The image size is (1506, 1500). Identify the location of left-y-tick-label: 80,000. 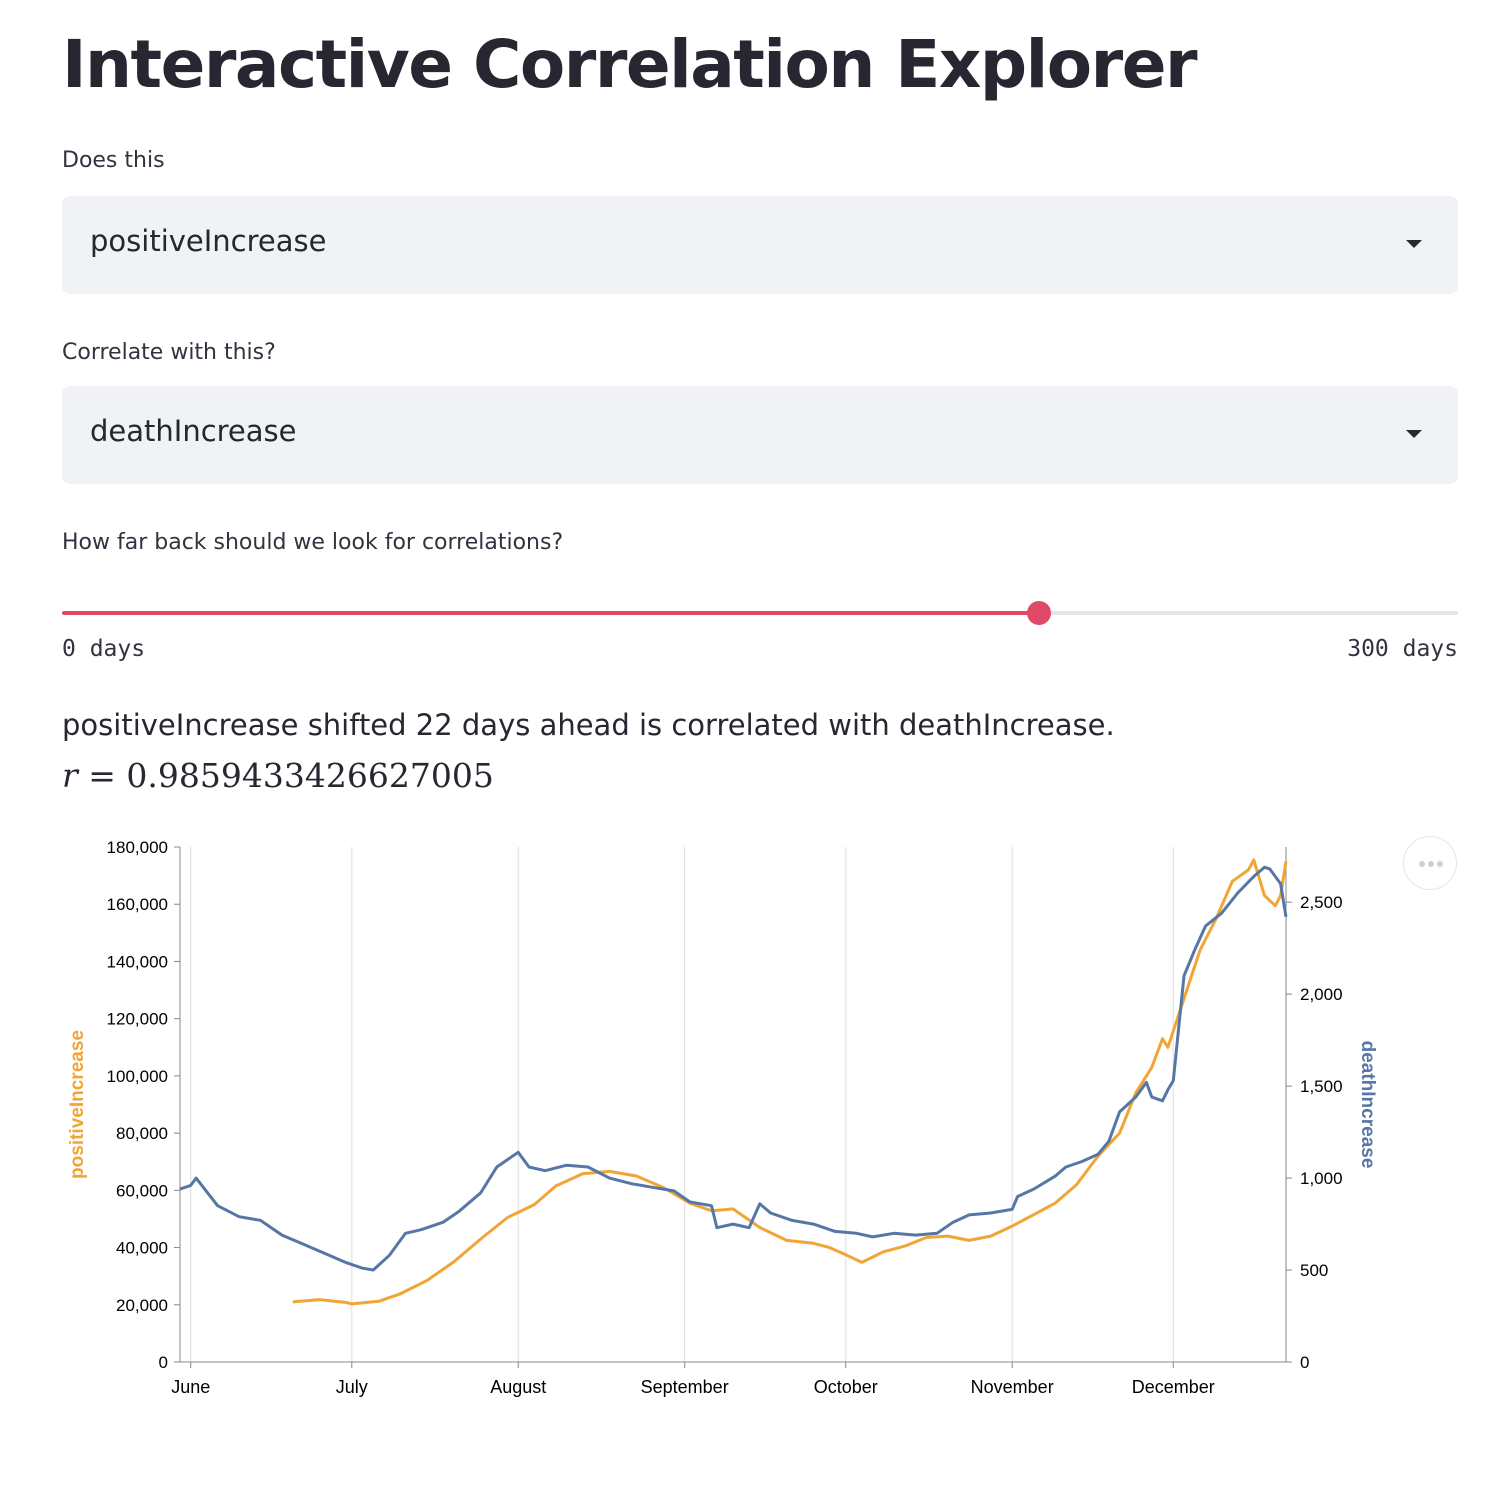
(142, 1133).